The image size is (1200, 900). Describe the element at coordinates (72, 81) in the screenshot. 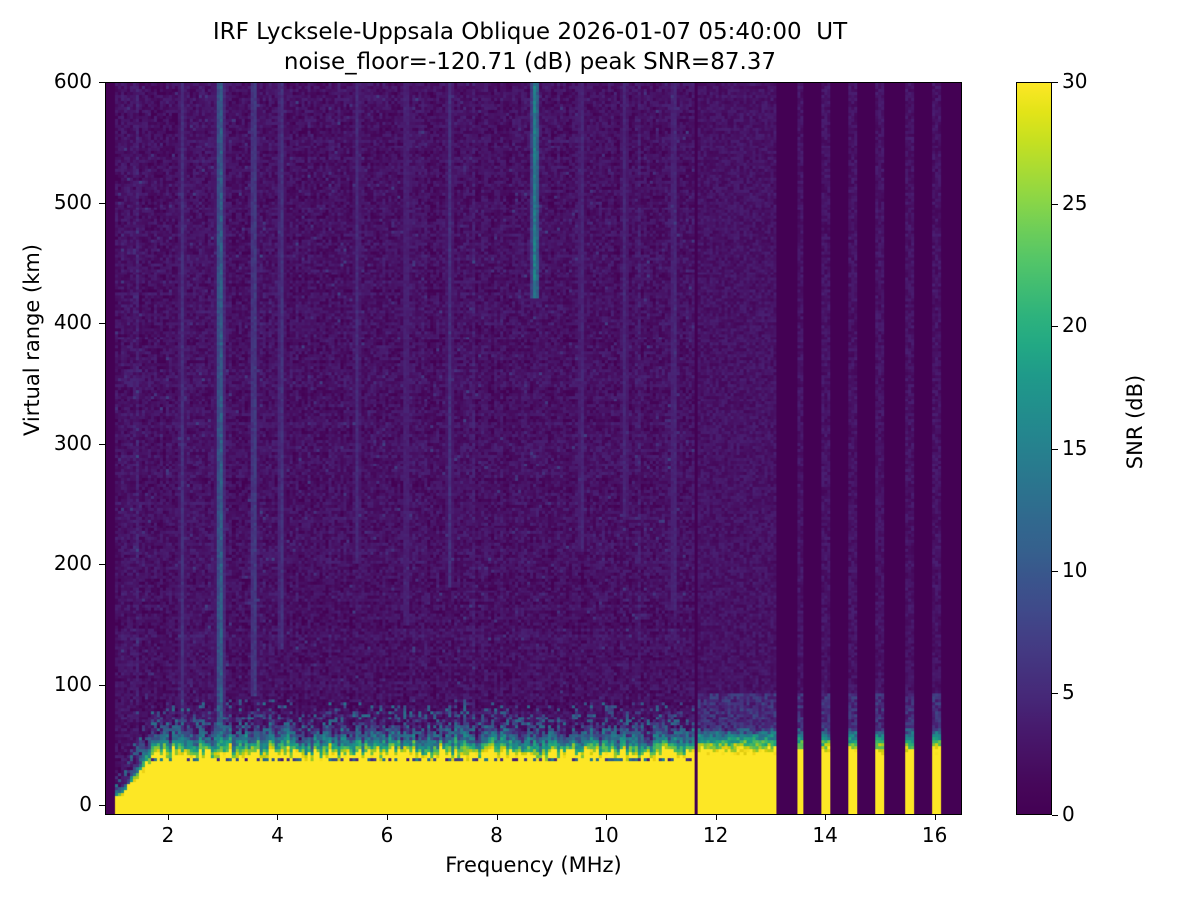

I see `y-tick-label-600: 600` at that location.